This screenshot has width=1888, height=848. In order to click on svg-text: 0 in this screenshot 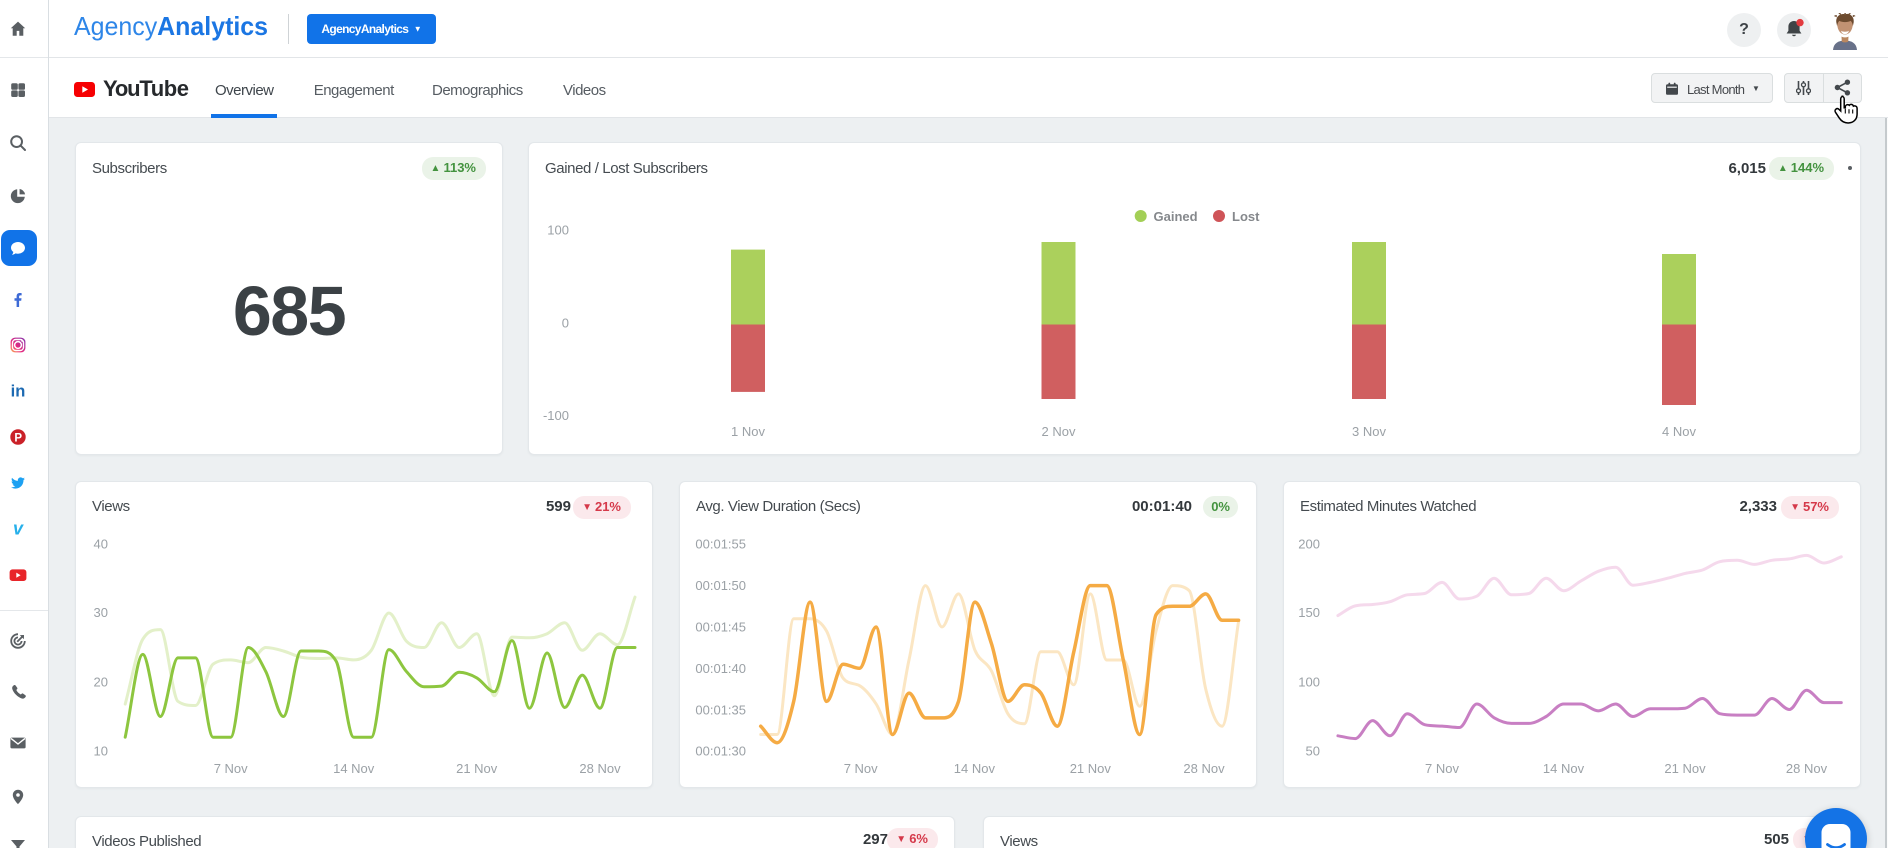, I will do `click(565, 323)`.